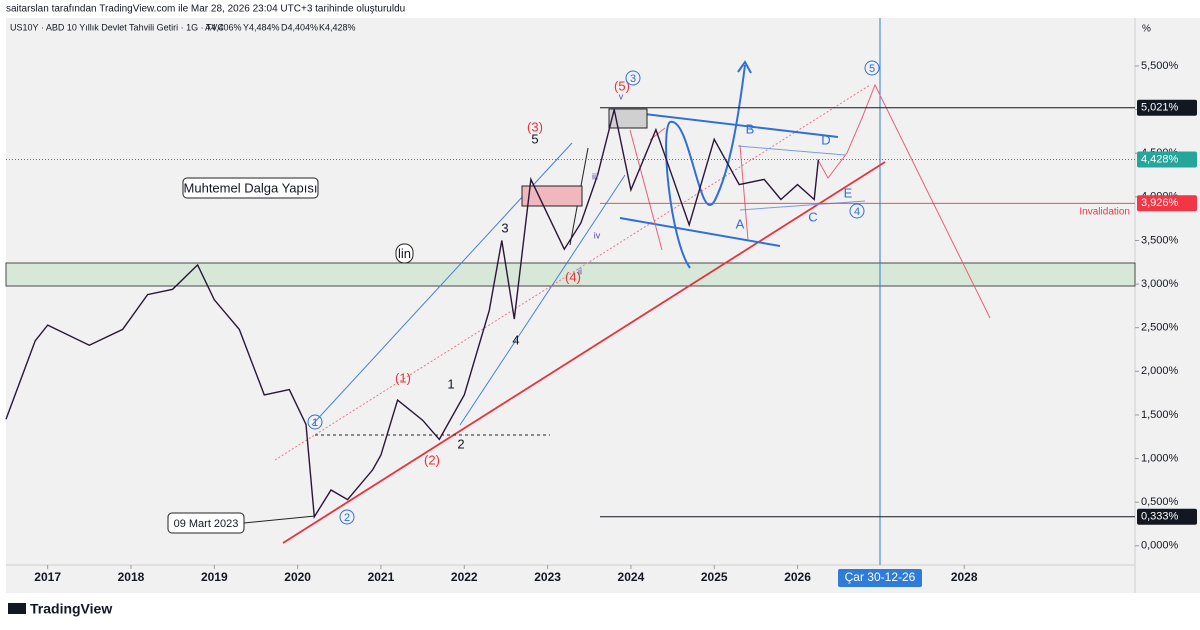 The height and width of the screenshot is (630, 1200). I want to click on y-tick-label: 3,500%, so click(1160, 240).